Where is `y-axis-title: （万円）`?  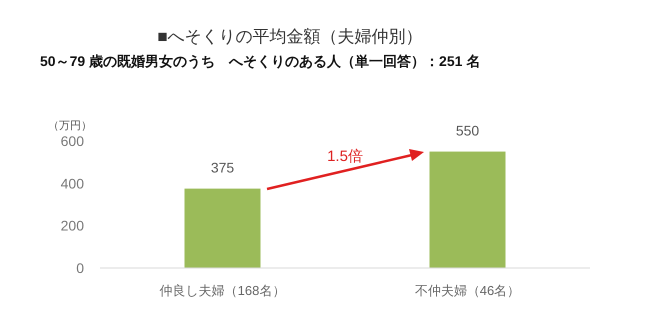 y-axis-title: （万円） is located at coordinates (70, 126).